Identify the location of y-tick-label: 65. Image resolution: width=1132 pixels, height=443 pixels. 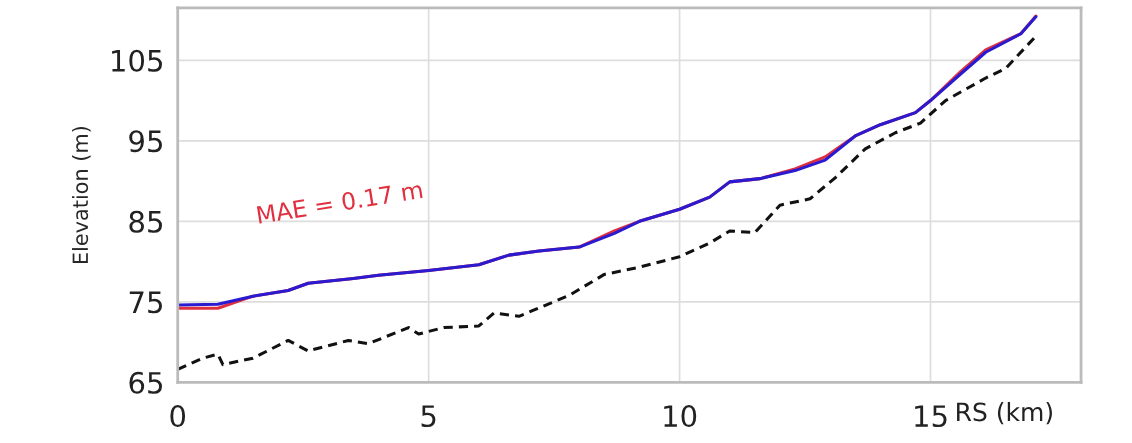
(145, 382).